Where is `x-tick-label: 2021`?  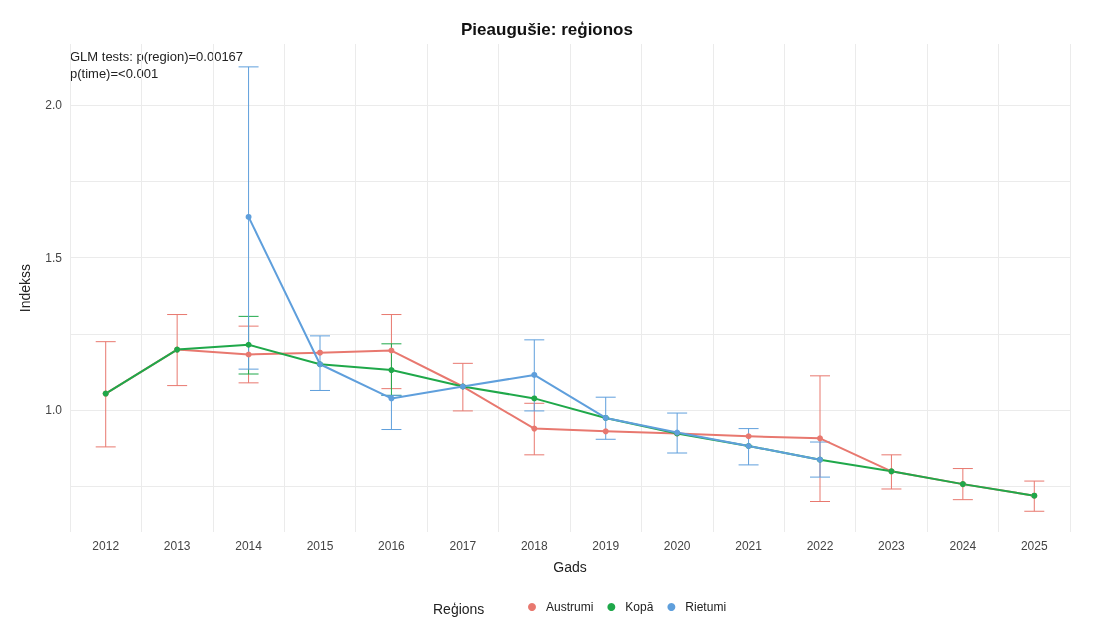
x-tick-label: 2021 is located at coordinates (749, 546).